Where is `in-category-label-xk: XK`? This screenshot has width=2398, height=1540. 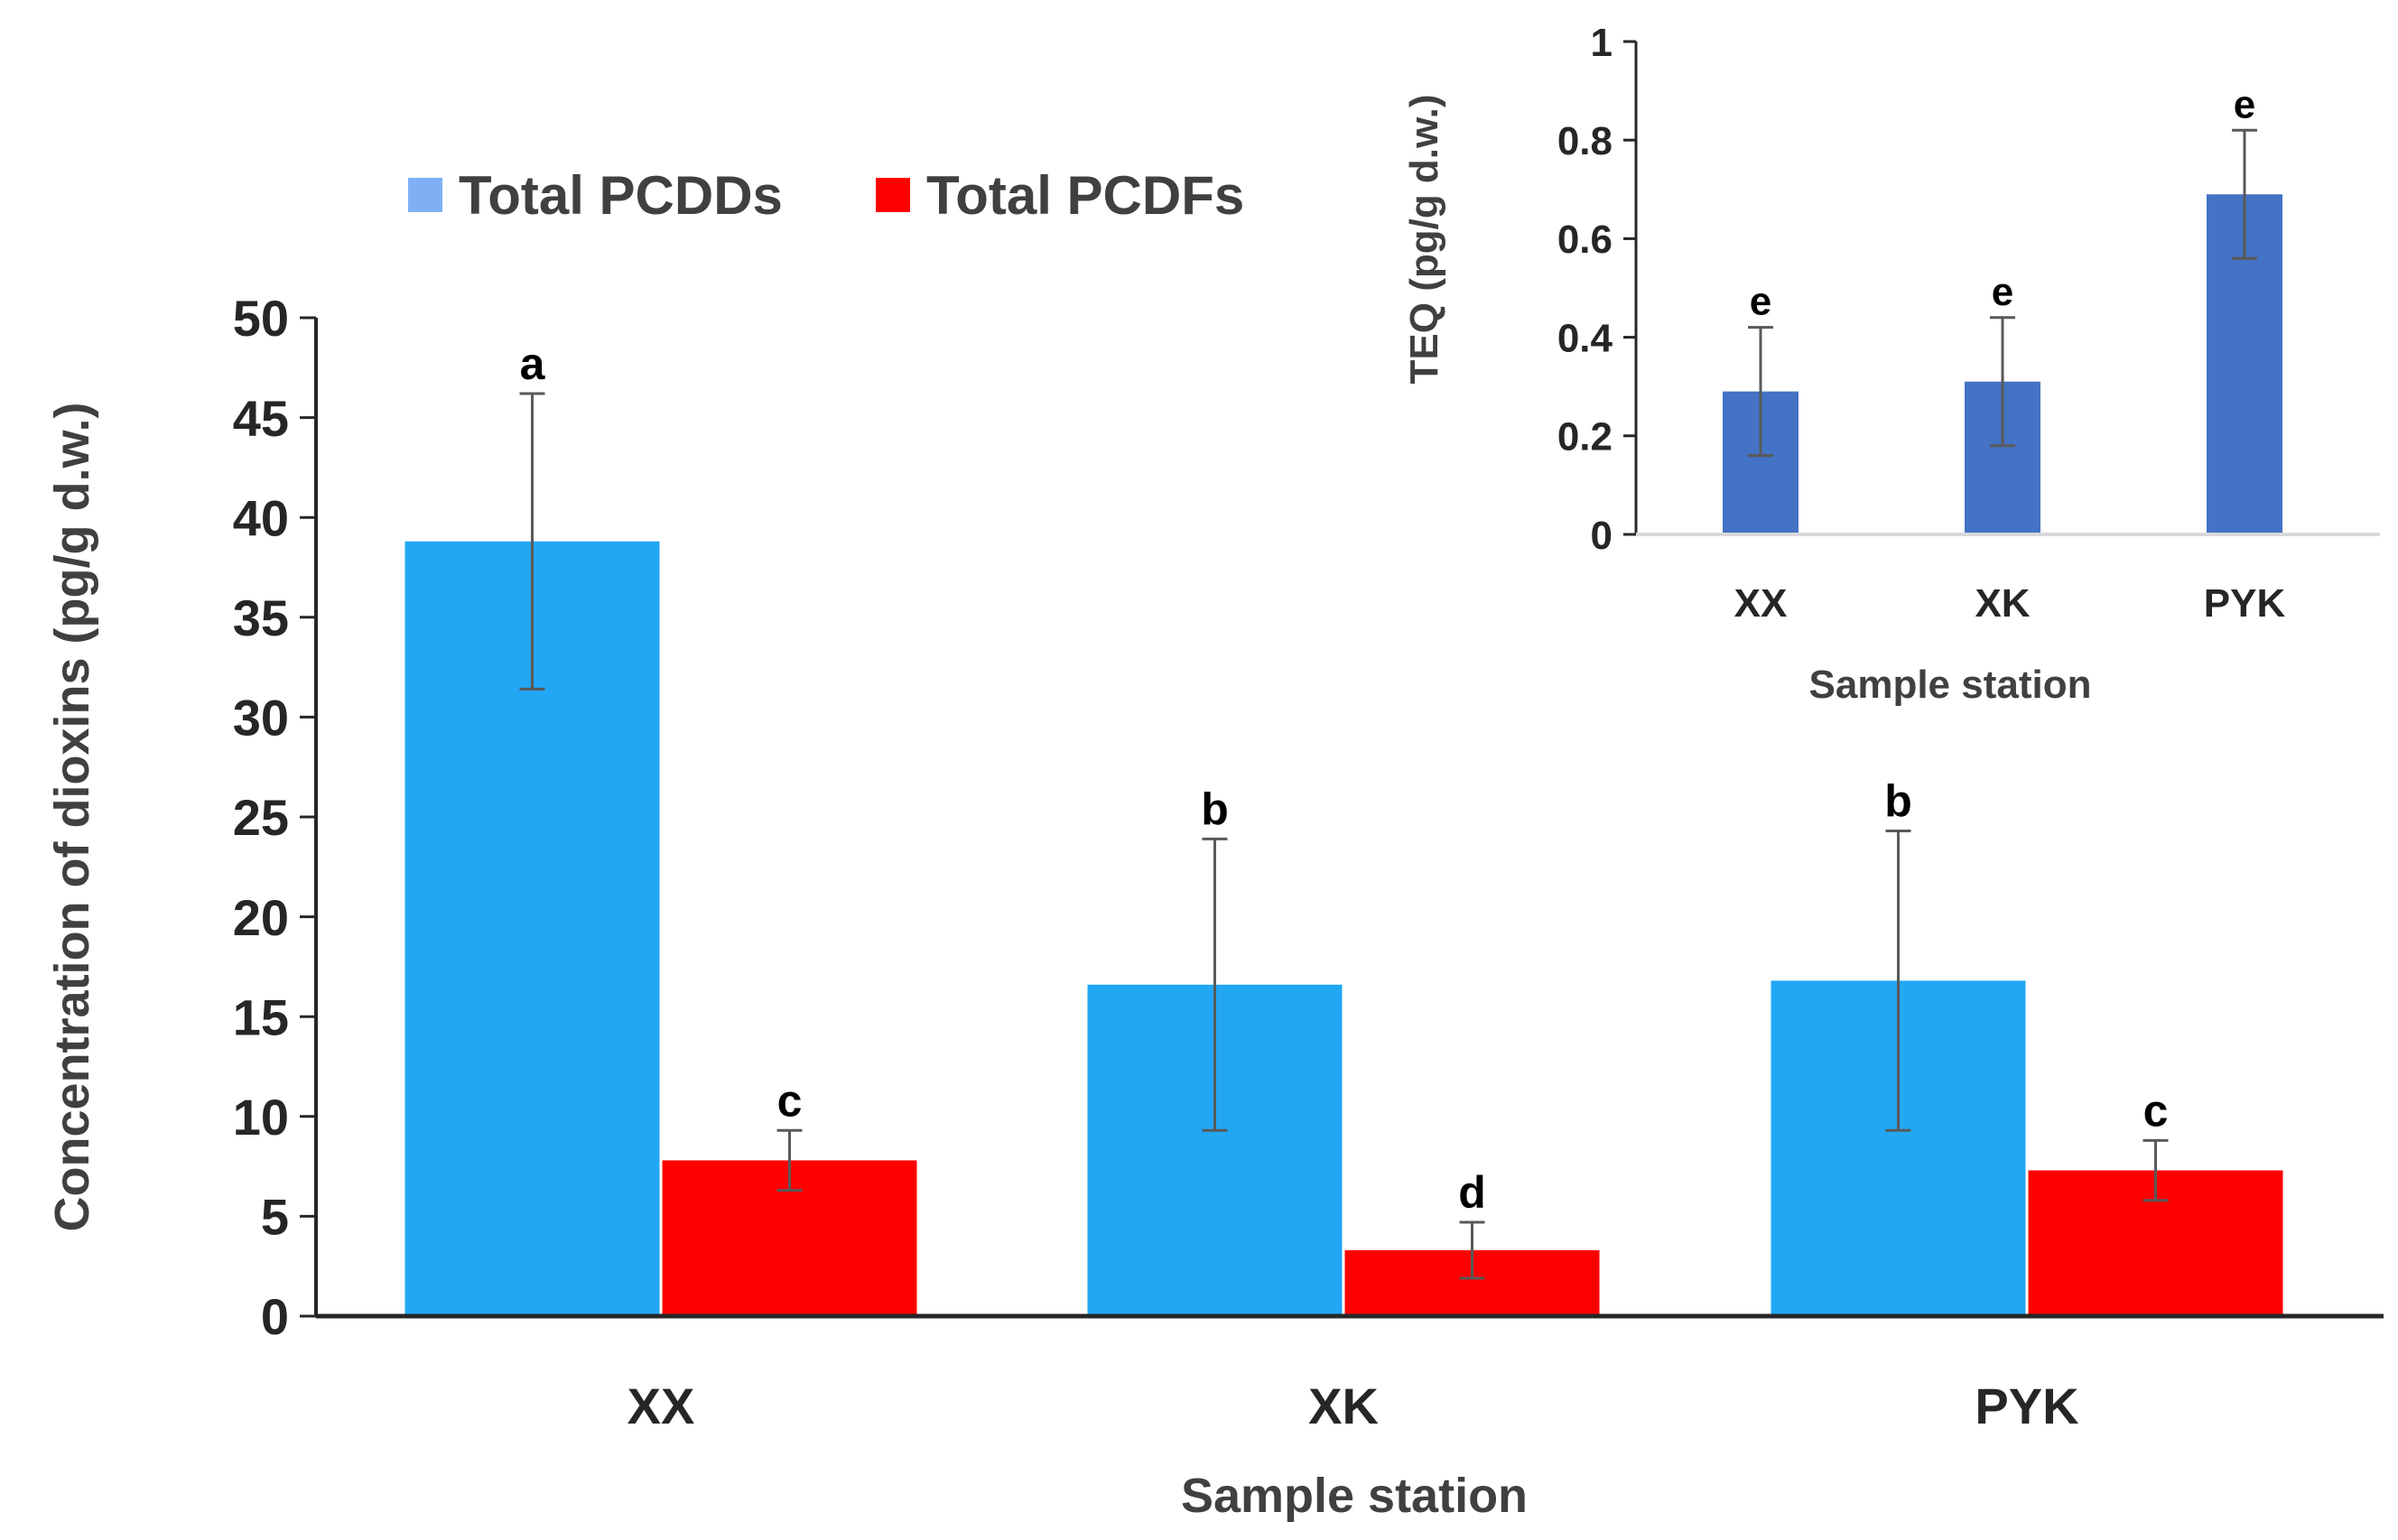
in-category-label-xk: XK is located at coordinates (2003, 603).